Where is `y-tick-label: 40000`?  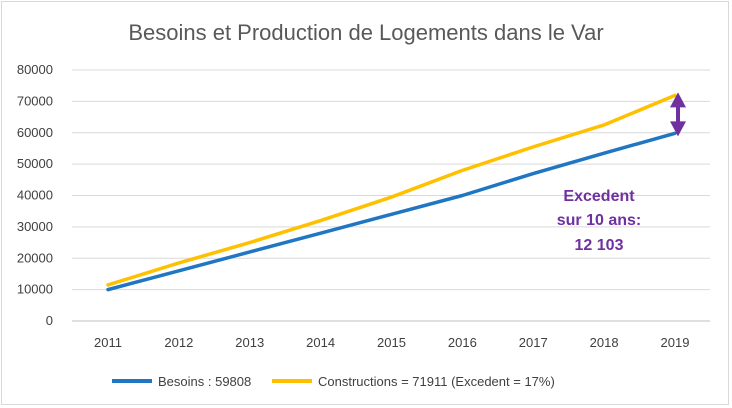
y-tick-label: 40000 is located at coordinates (35, 195).